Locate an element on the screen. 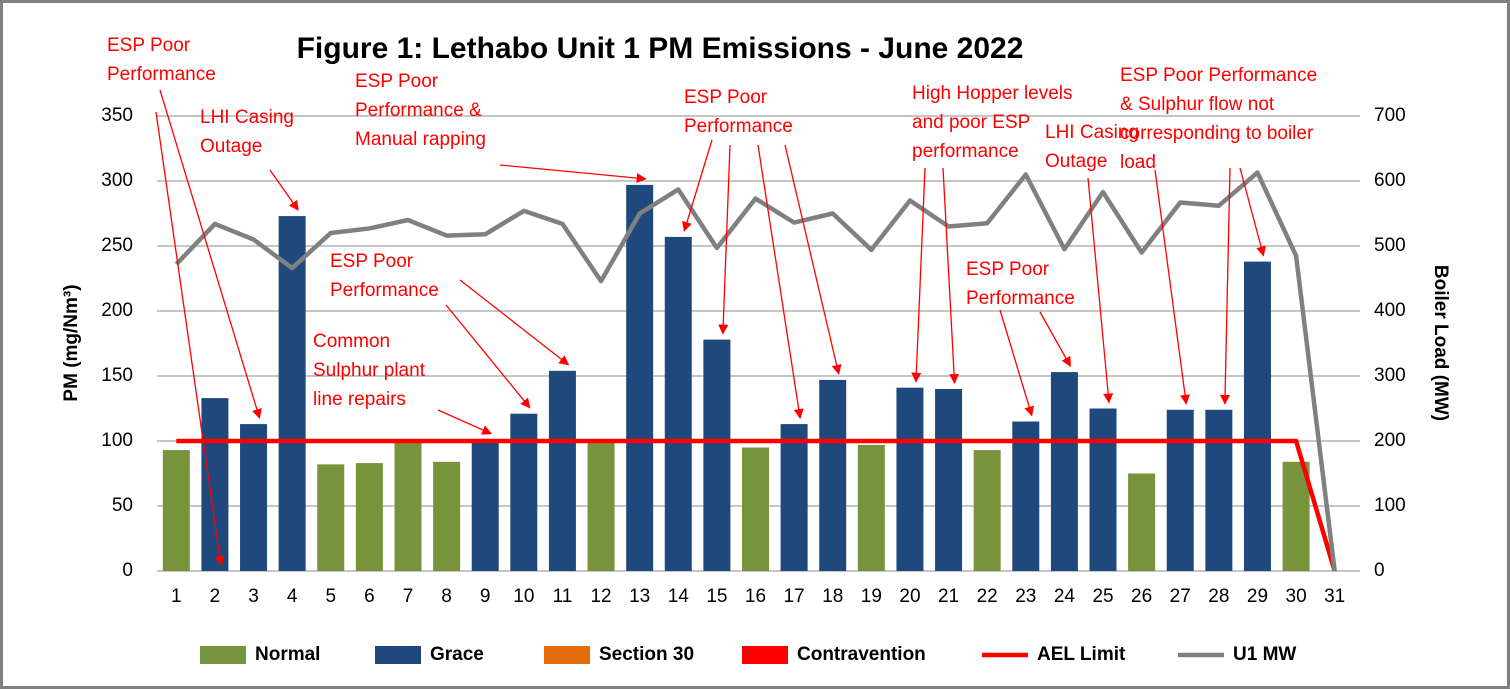 This screenshot has height=689, width=1510. annotation: Manual rapping is located at coordinates (420, 139).